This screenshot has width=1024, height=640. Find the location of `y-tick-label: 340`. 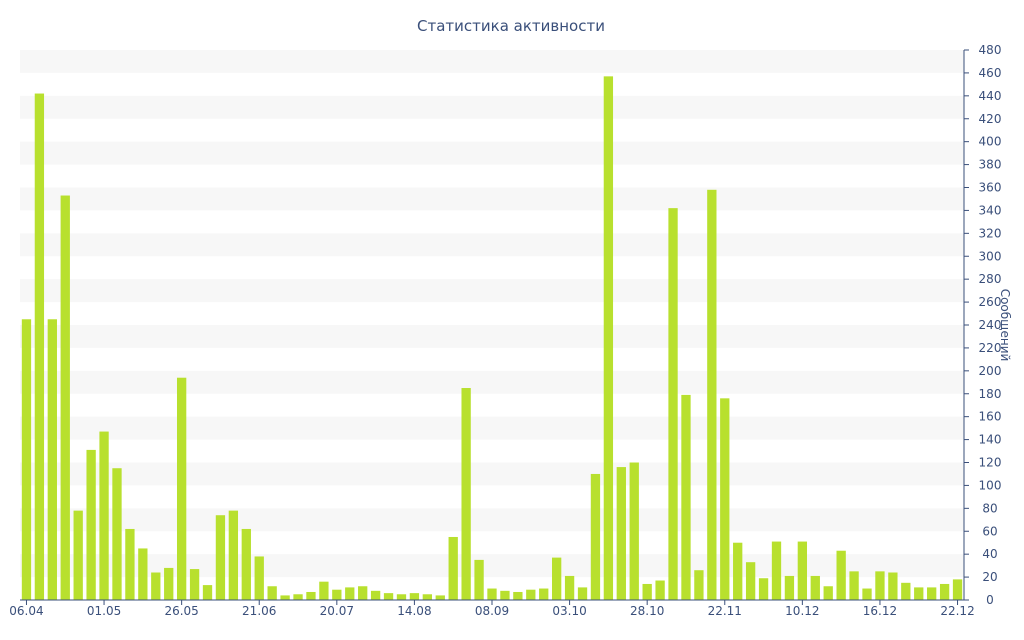

y-tick-label: 340 is located at coordinates (990, 210).